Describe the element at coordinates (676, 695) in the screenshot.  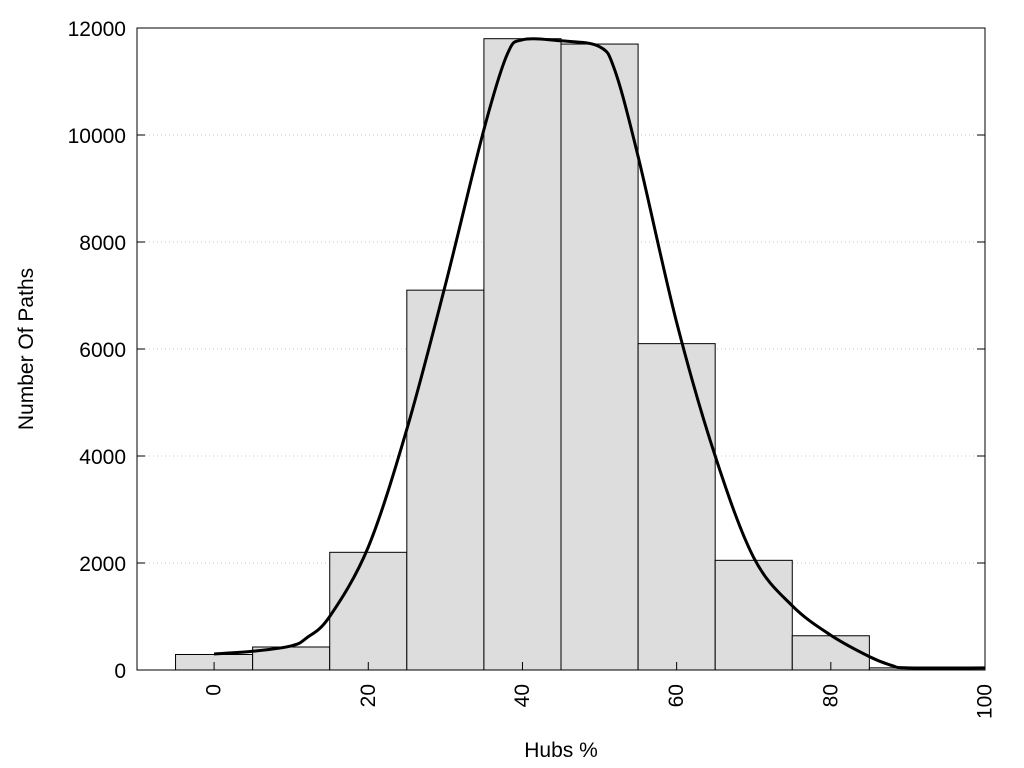
I see `x-tick-label: 60` at that location.